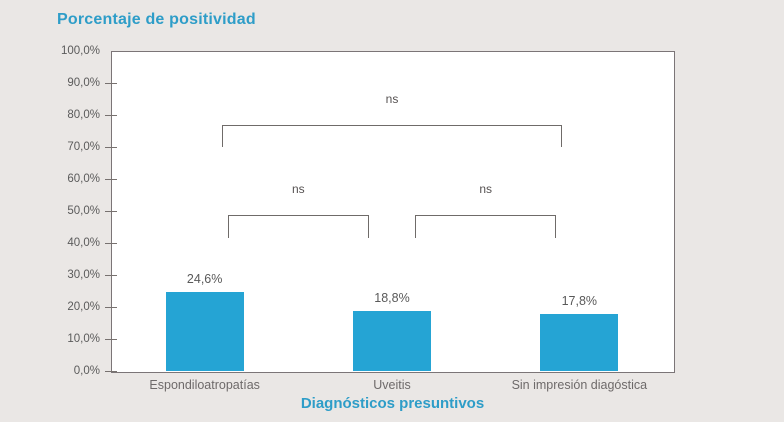 Image resolution: width=784 pixels, height=422 pixels. What do you see at coordinates (83, 115) in the screenshot?
I see `y-axis-tick-label: 80,0%` at bounding box center [83, 115].